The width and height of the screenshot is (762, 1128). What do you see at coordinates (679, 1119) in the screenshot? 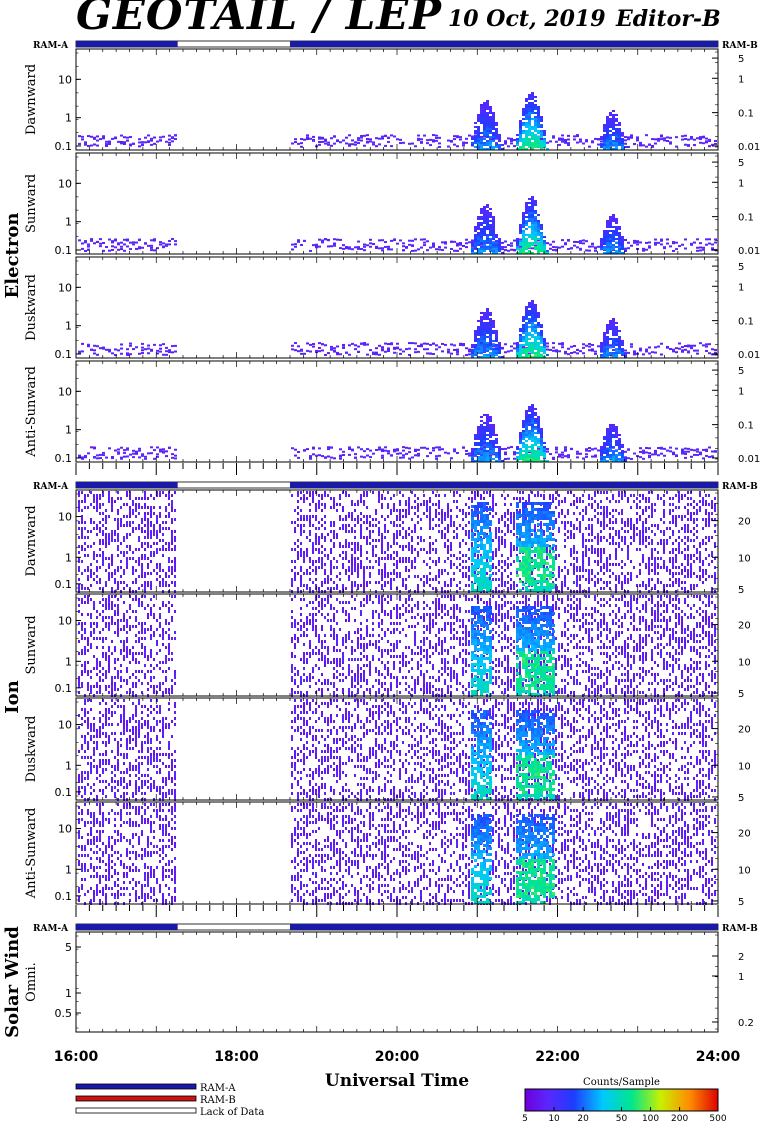
I see `colorbar-tick-label: 200` at bounding box center [679, 1119].